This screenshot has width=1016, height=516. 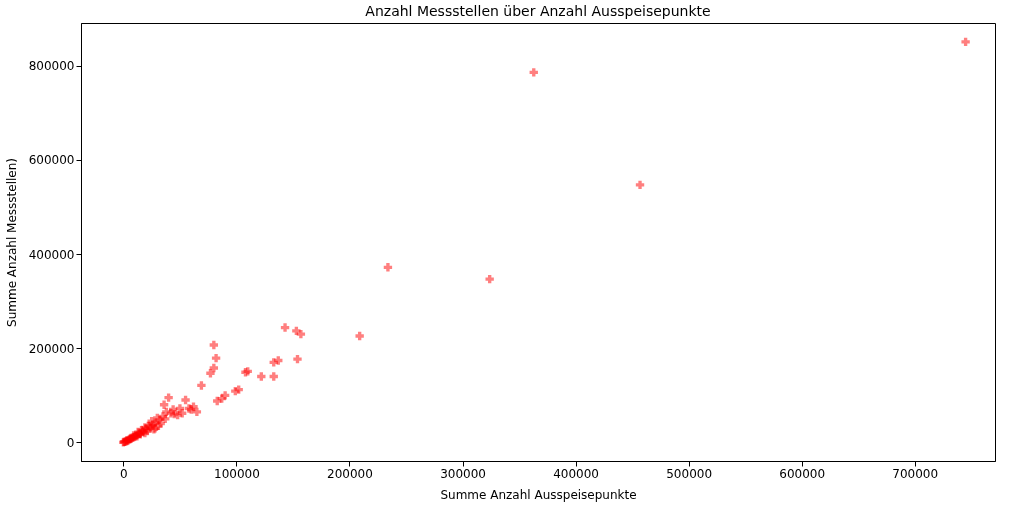 What do you see at coordinates (51, 160) in the screenshot?
I see `y-tick-label: 600000` at bounding box center [51, 160].